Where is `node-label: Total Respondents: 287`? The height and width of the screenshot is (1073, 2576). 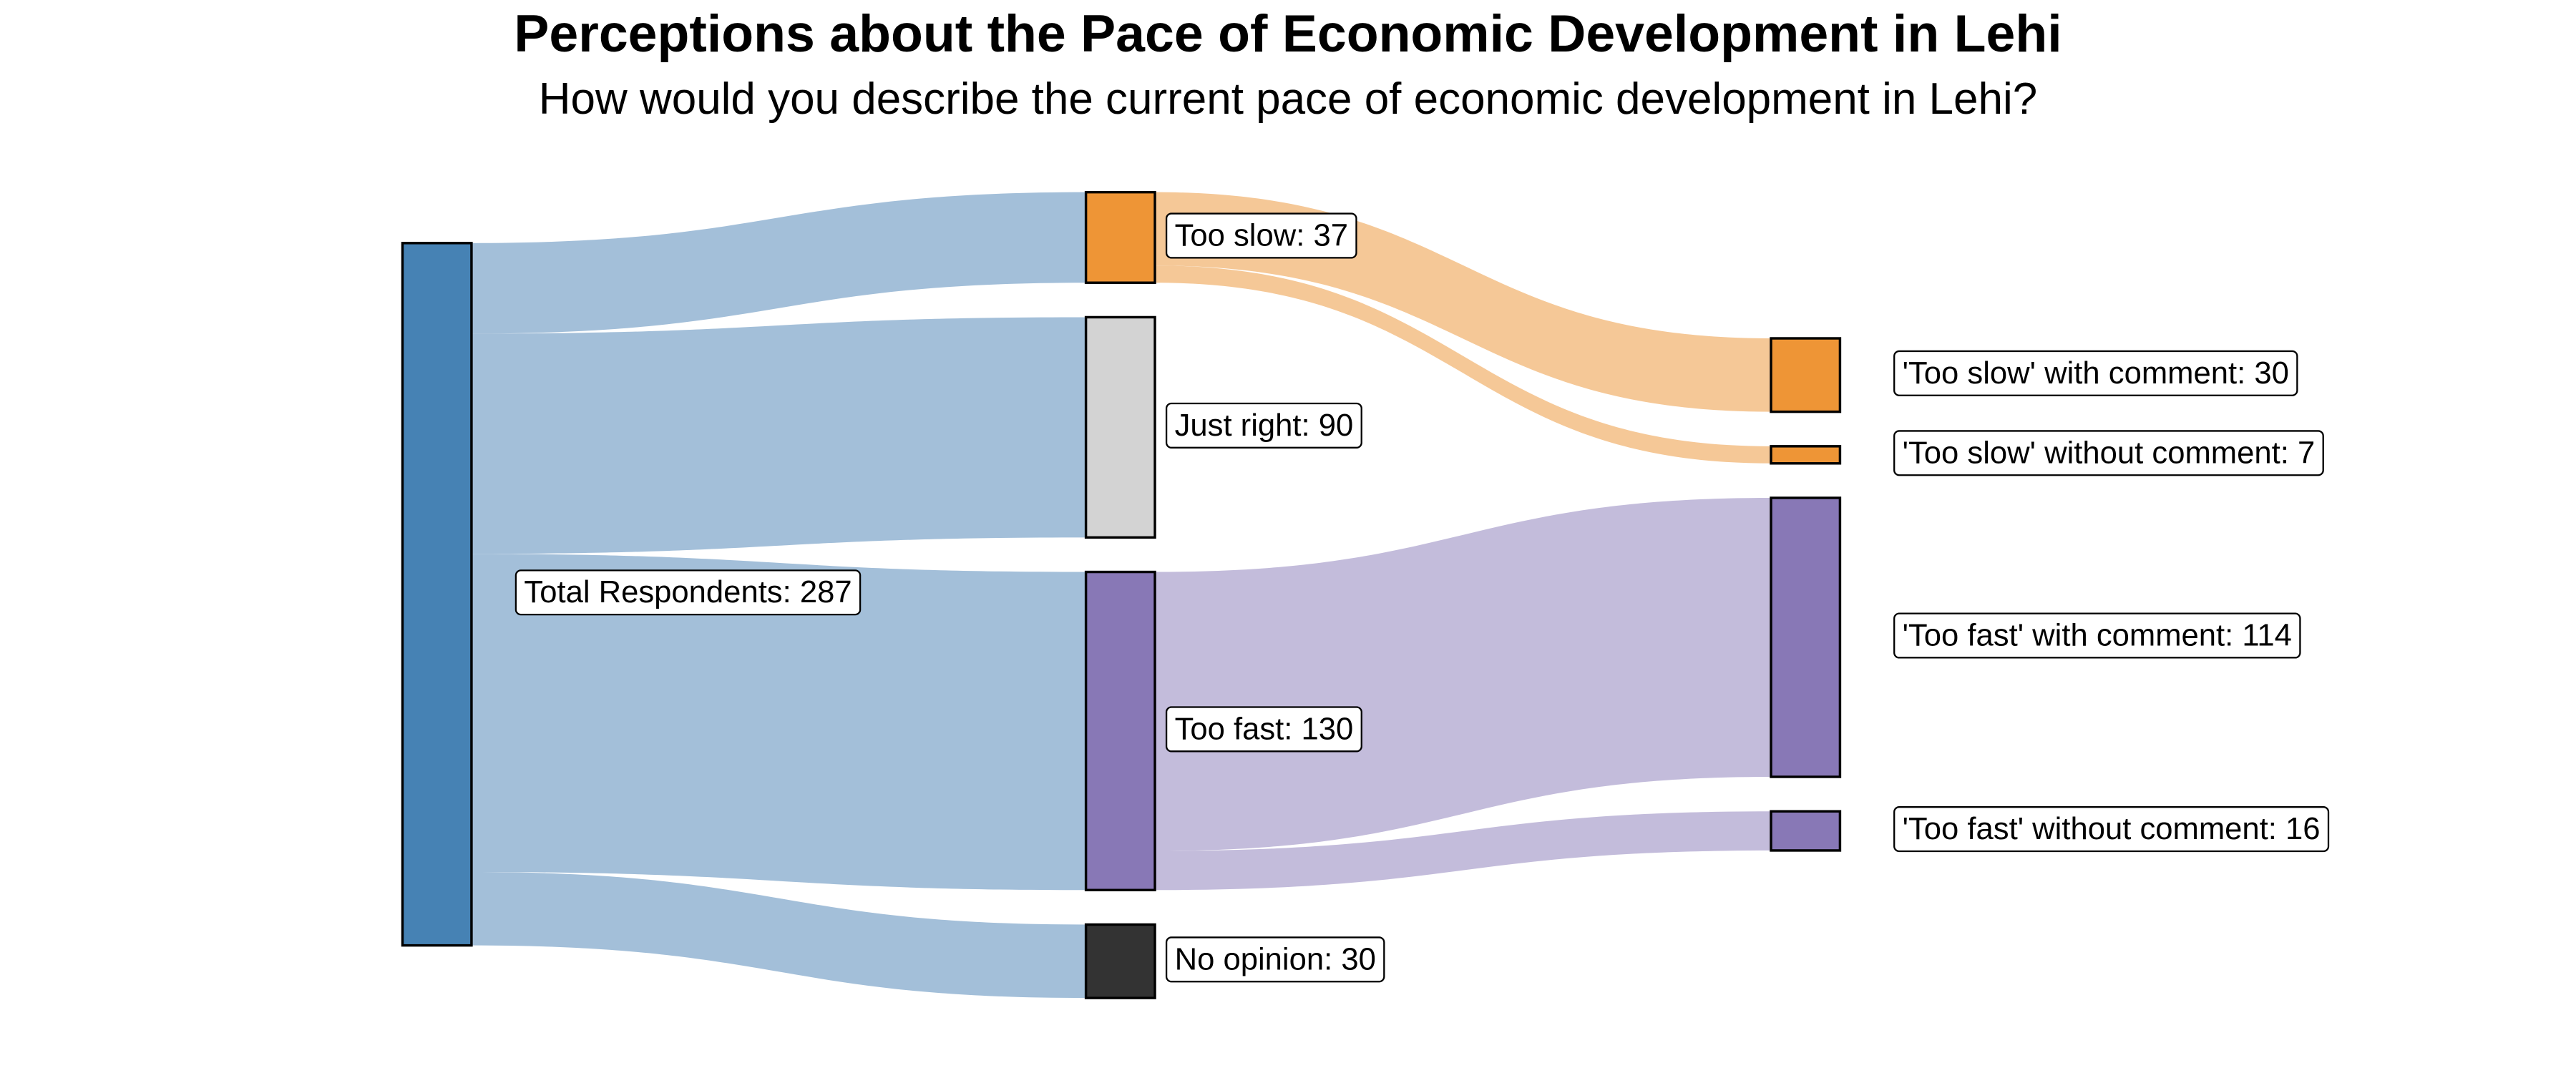 node-label: Total Respondents: 287 is located at coordinates (688, 592).